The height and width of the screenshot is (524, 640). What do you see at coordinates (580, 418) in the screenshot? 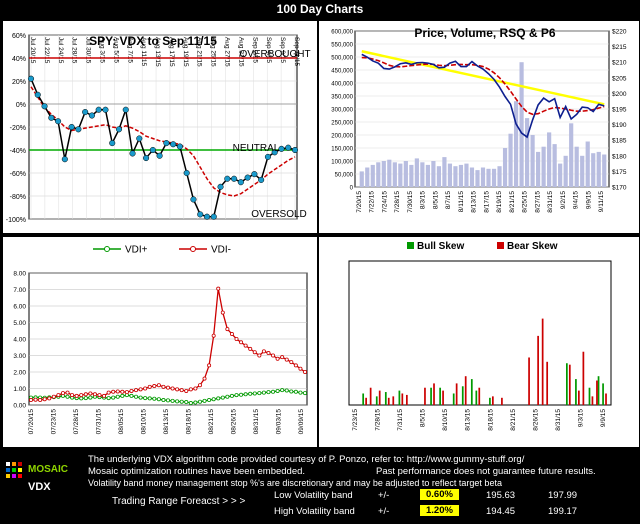
I see `x-tick-label: 9/3/15` at bounding box center [580, 418].